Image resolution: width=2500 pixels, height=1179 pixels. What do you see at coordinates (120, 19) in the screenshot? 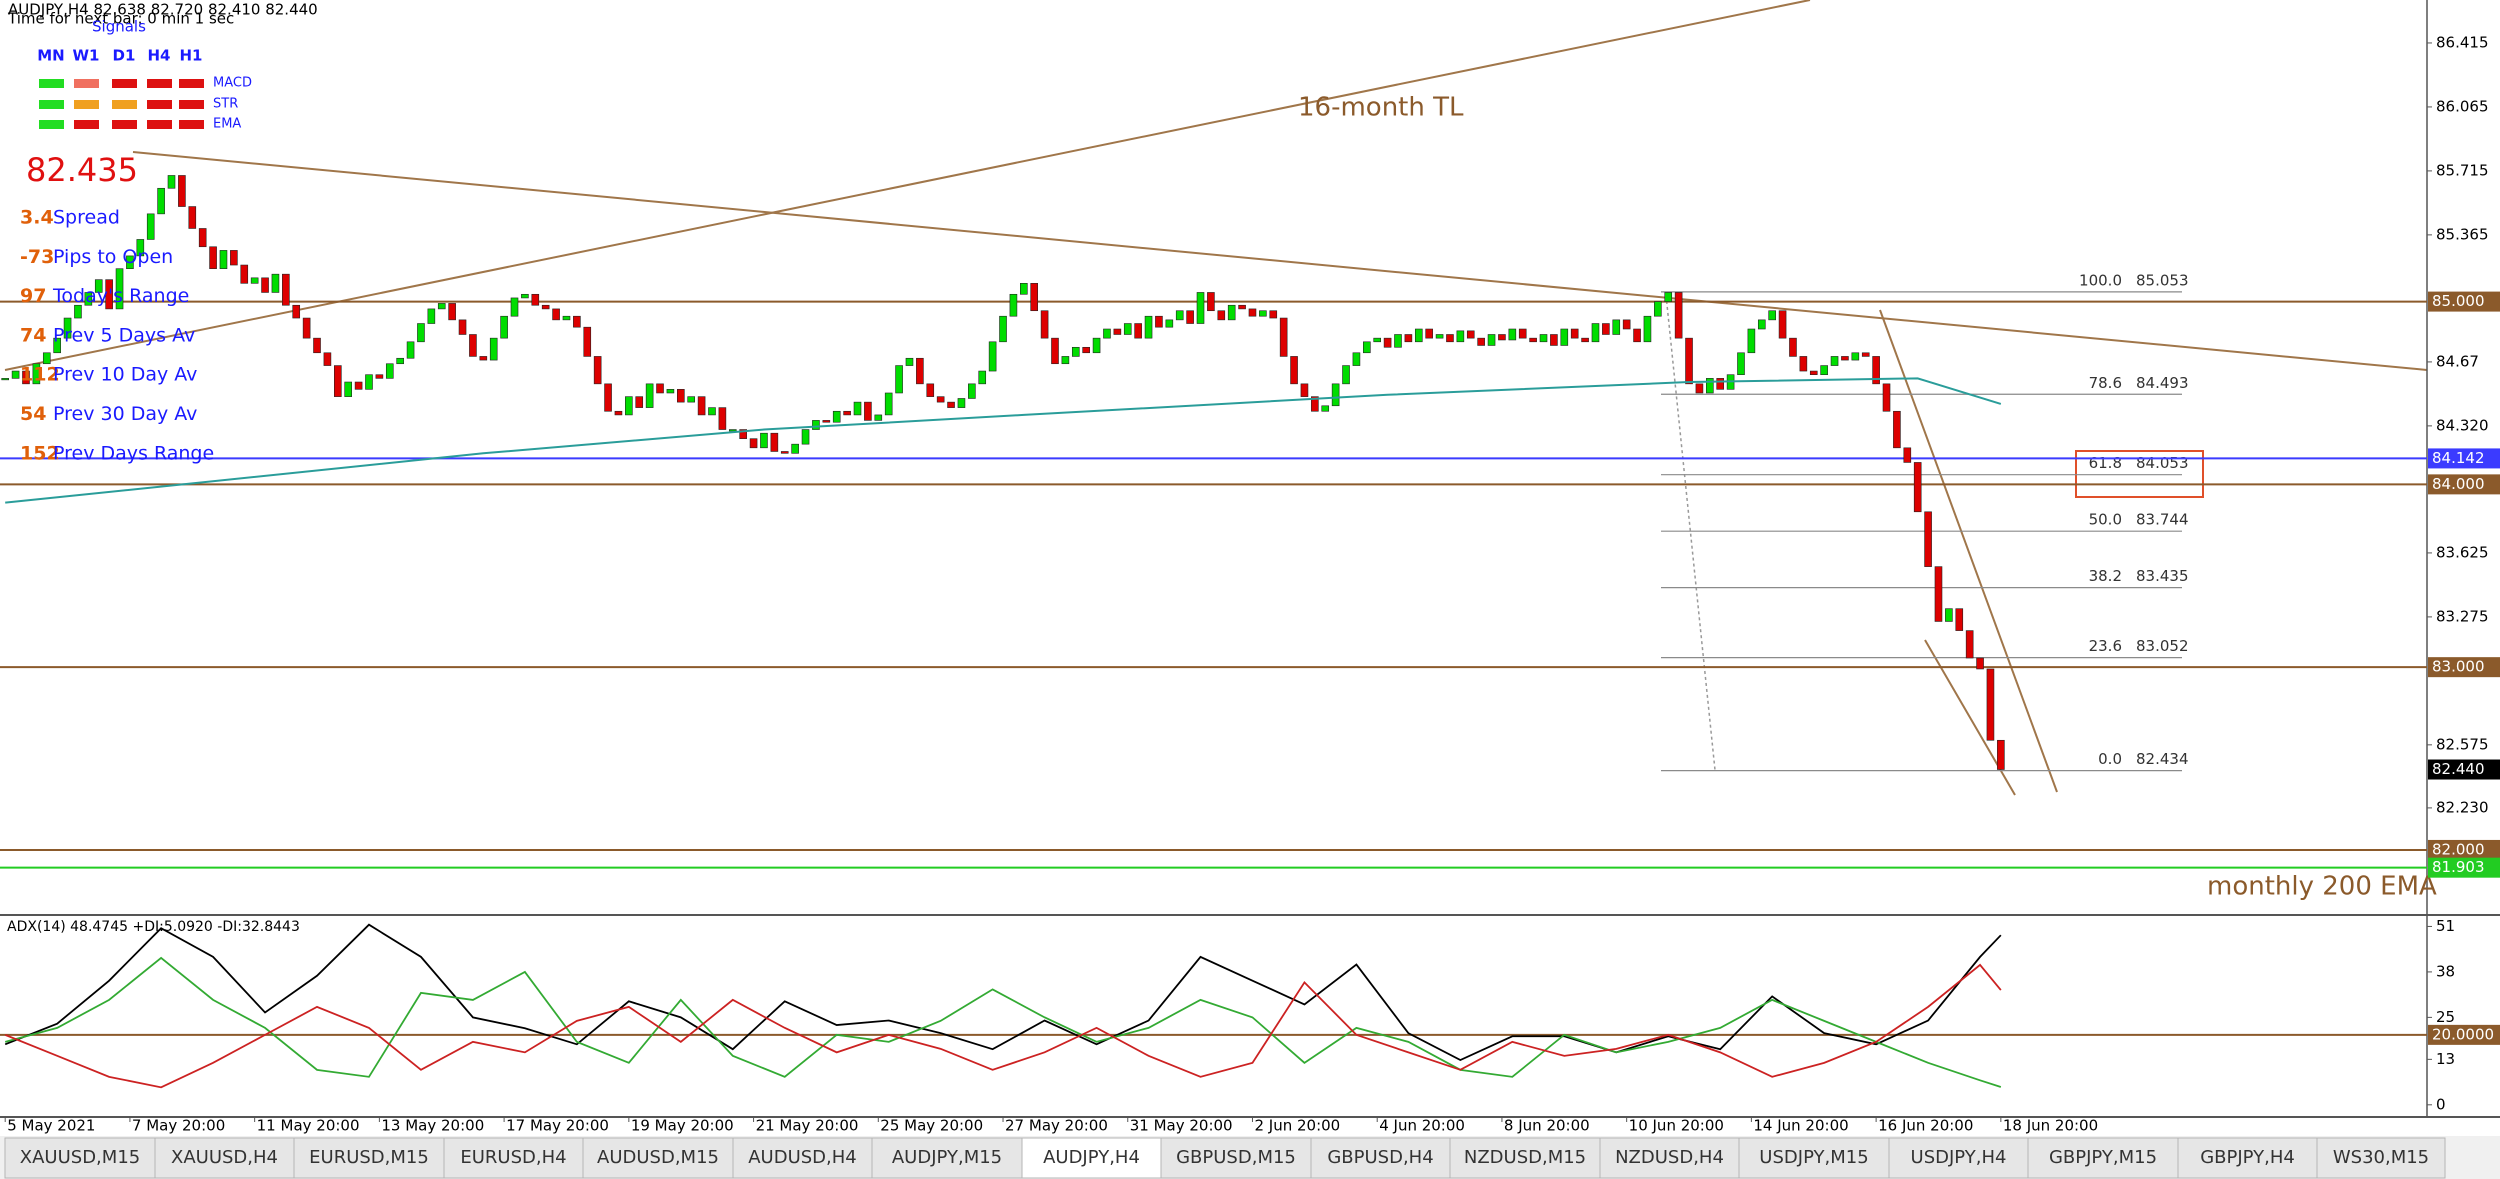
I see `bar-timer: Time for next bar: 0 min 1 sec` at bounding box center [120, 19].